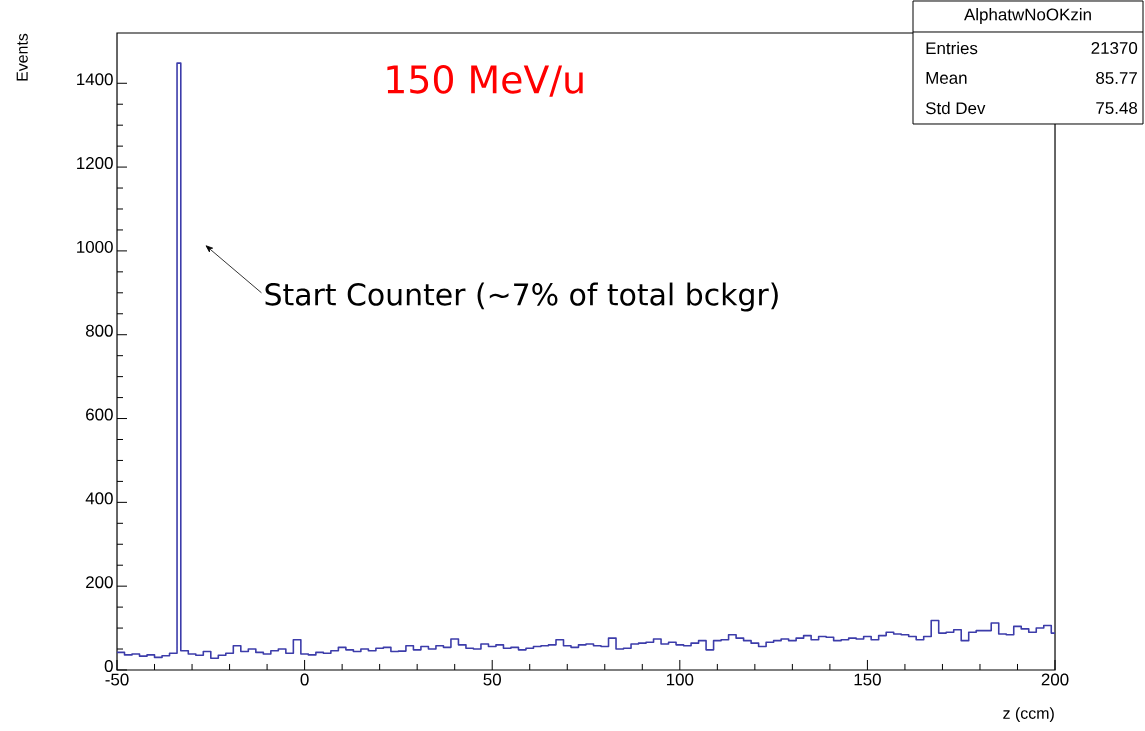  Describe the element at coordinates (485, 81) in the screenshot. I see `annotation: 150 MeV/u` at that location.